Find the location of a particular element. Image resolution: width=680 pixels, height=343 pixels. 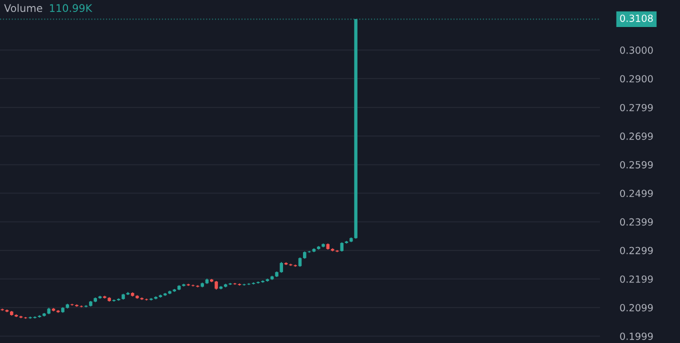

y-tick-label: 0.1999 is located at coordinates (636, 336).